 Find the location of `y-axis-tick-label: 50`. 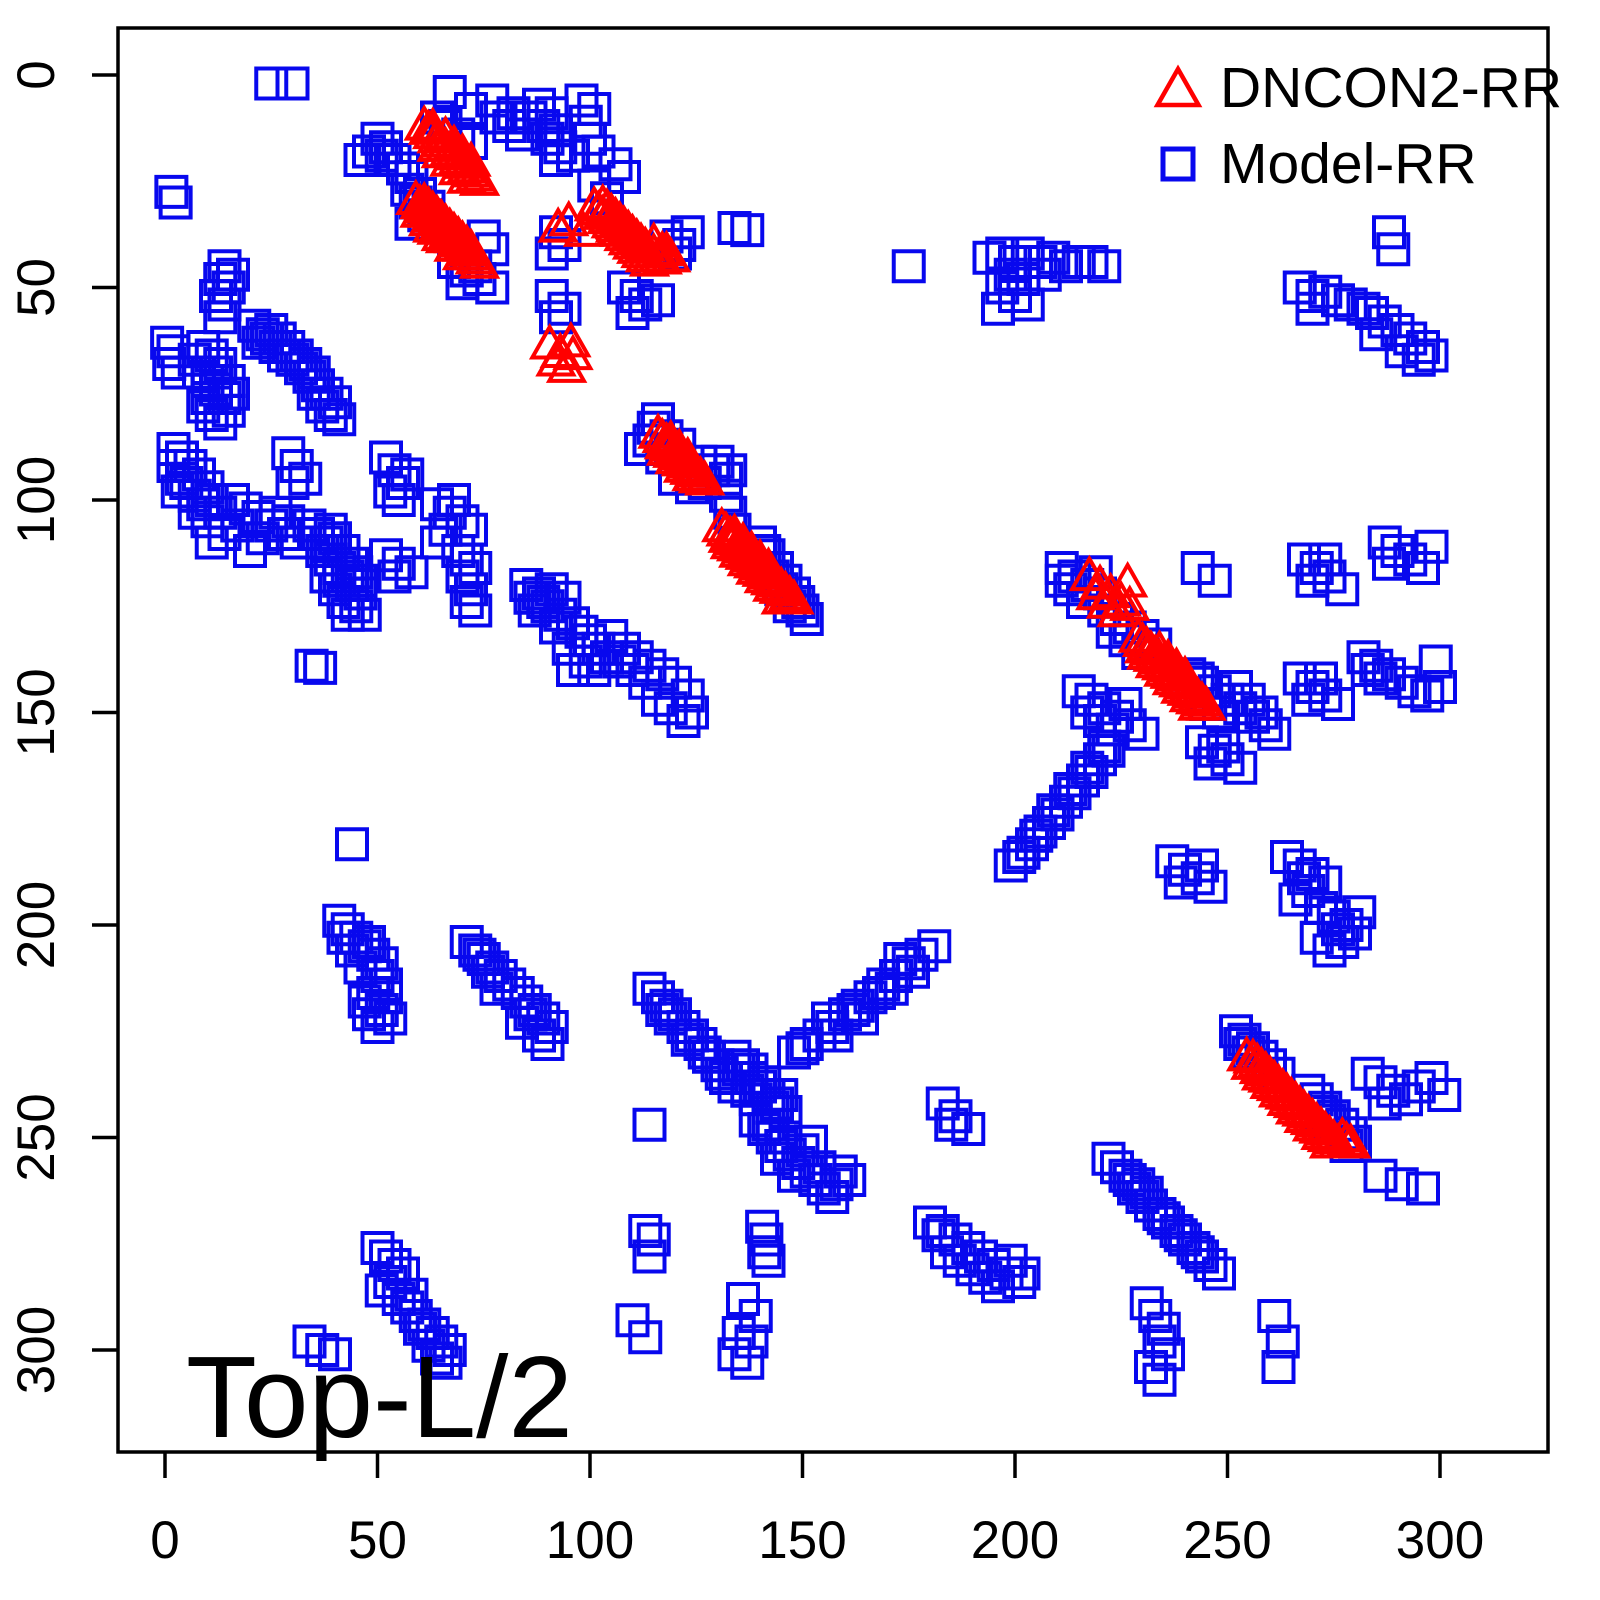

y-axis-tick-label: 50 is located at coordinates (36, 287).